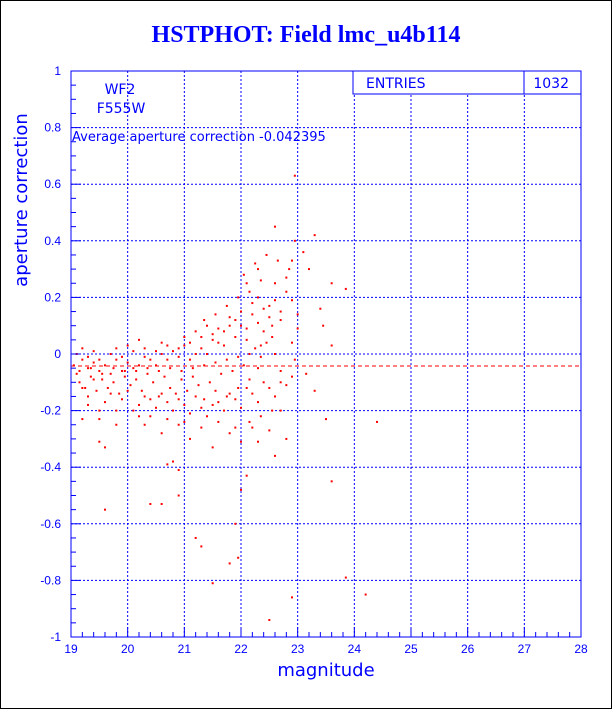 This screenshot has height=709, width=612. Describe the element at coordinates (468, 649) in the screenshot. I see `x-tick-label: 26` at that location.